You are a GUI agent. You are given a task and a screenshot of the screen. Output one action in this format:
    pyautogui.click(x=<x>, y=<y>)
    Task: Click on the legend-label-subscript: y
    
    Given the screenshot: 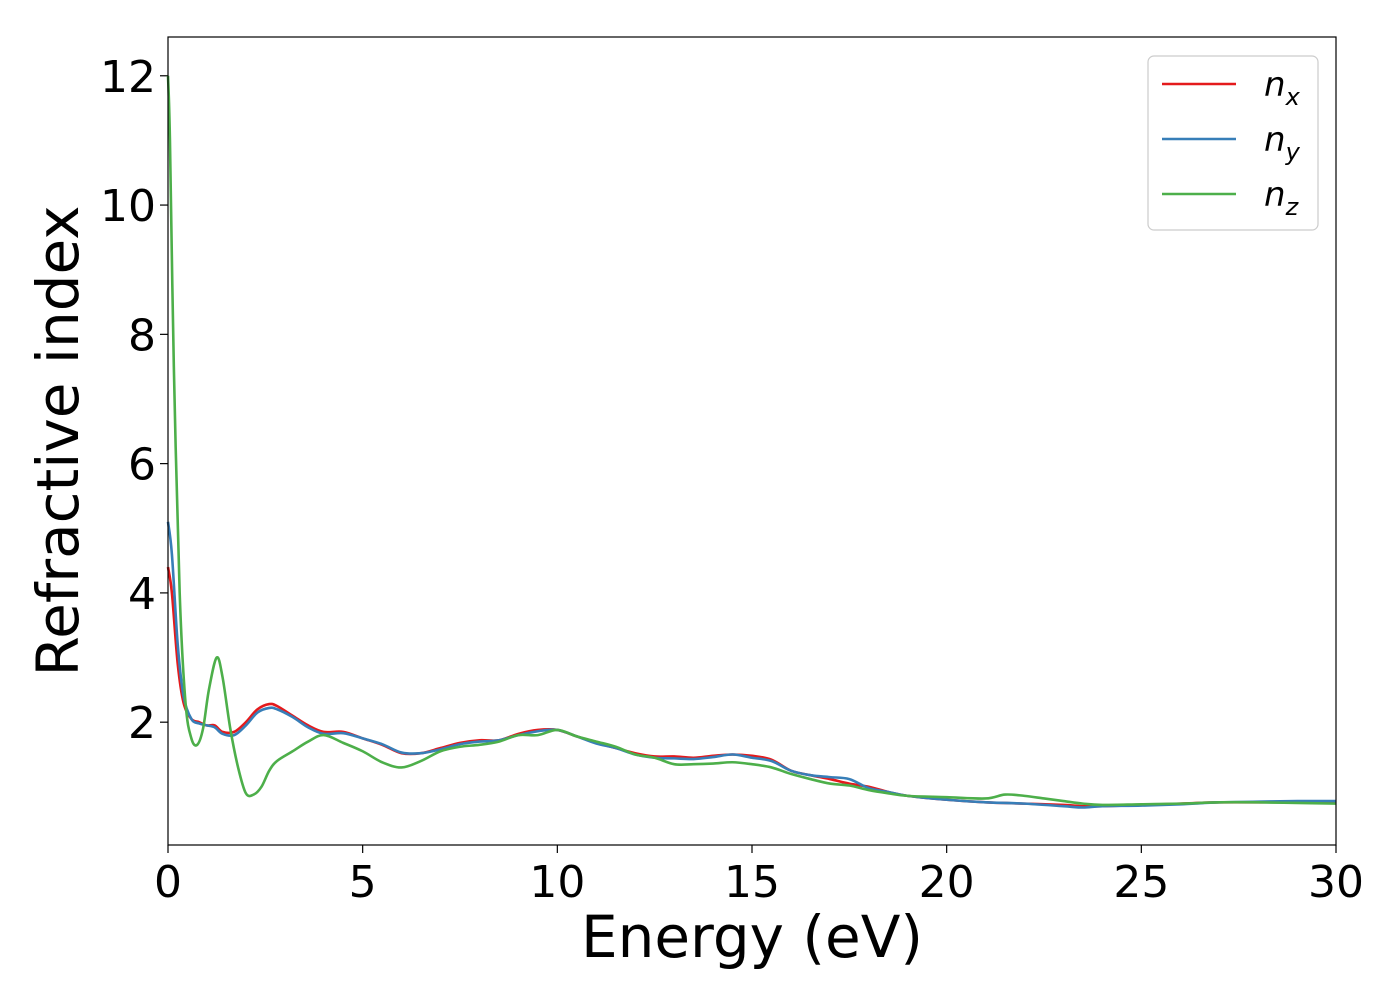 What is the action you would take?
    pyautogui.click(x=1293, y=152)
    